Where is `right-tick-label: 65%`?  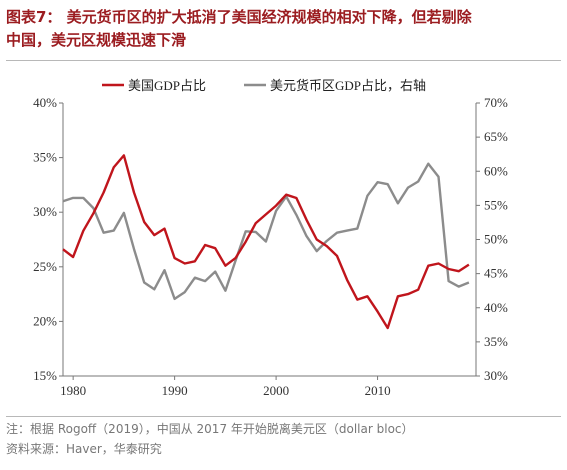
right-tick-label: 65% is located at coordinates (496, 136).